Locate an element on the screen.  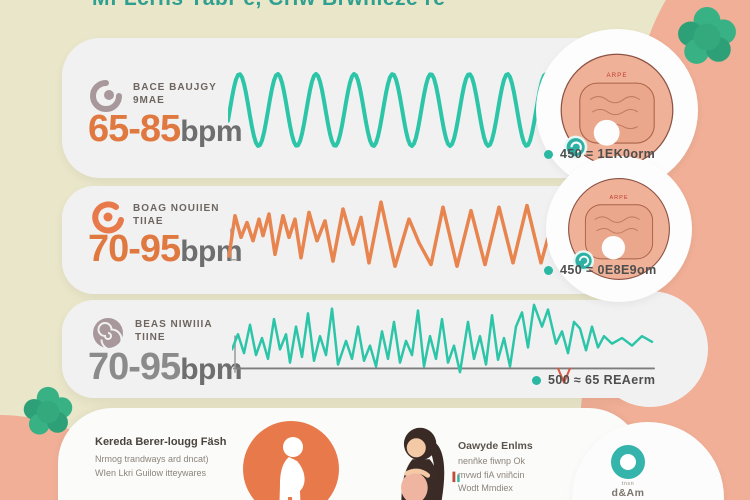
orange-arc-icon is located at coordinates (108, 217).